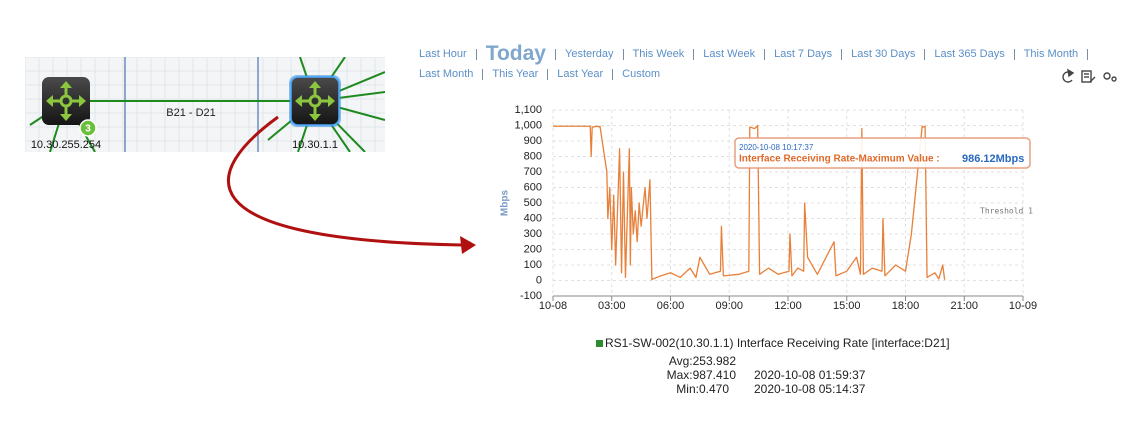 This screenshot has width=1142, height=432. I want to click on time-range-link: Last 30 Days, so click(883, 54).